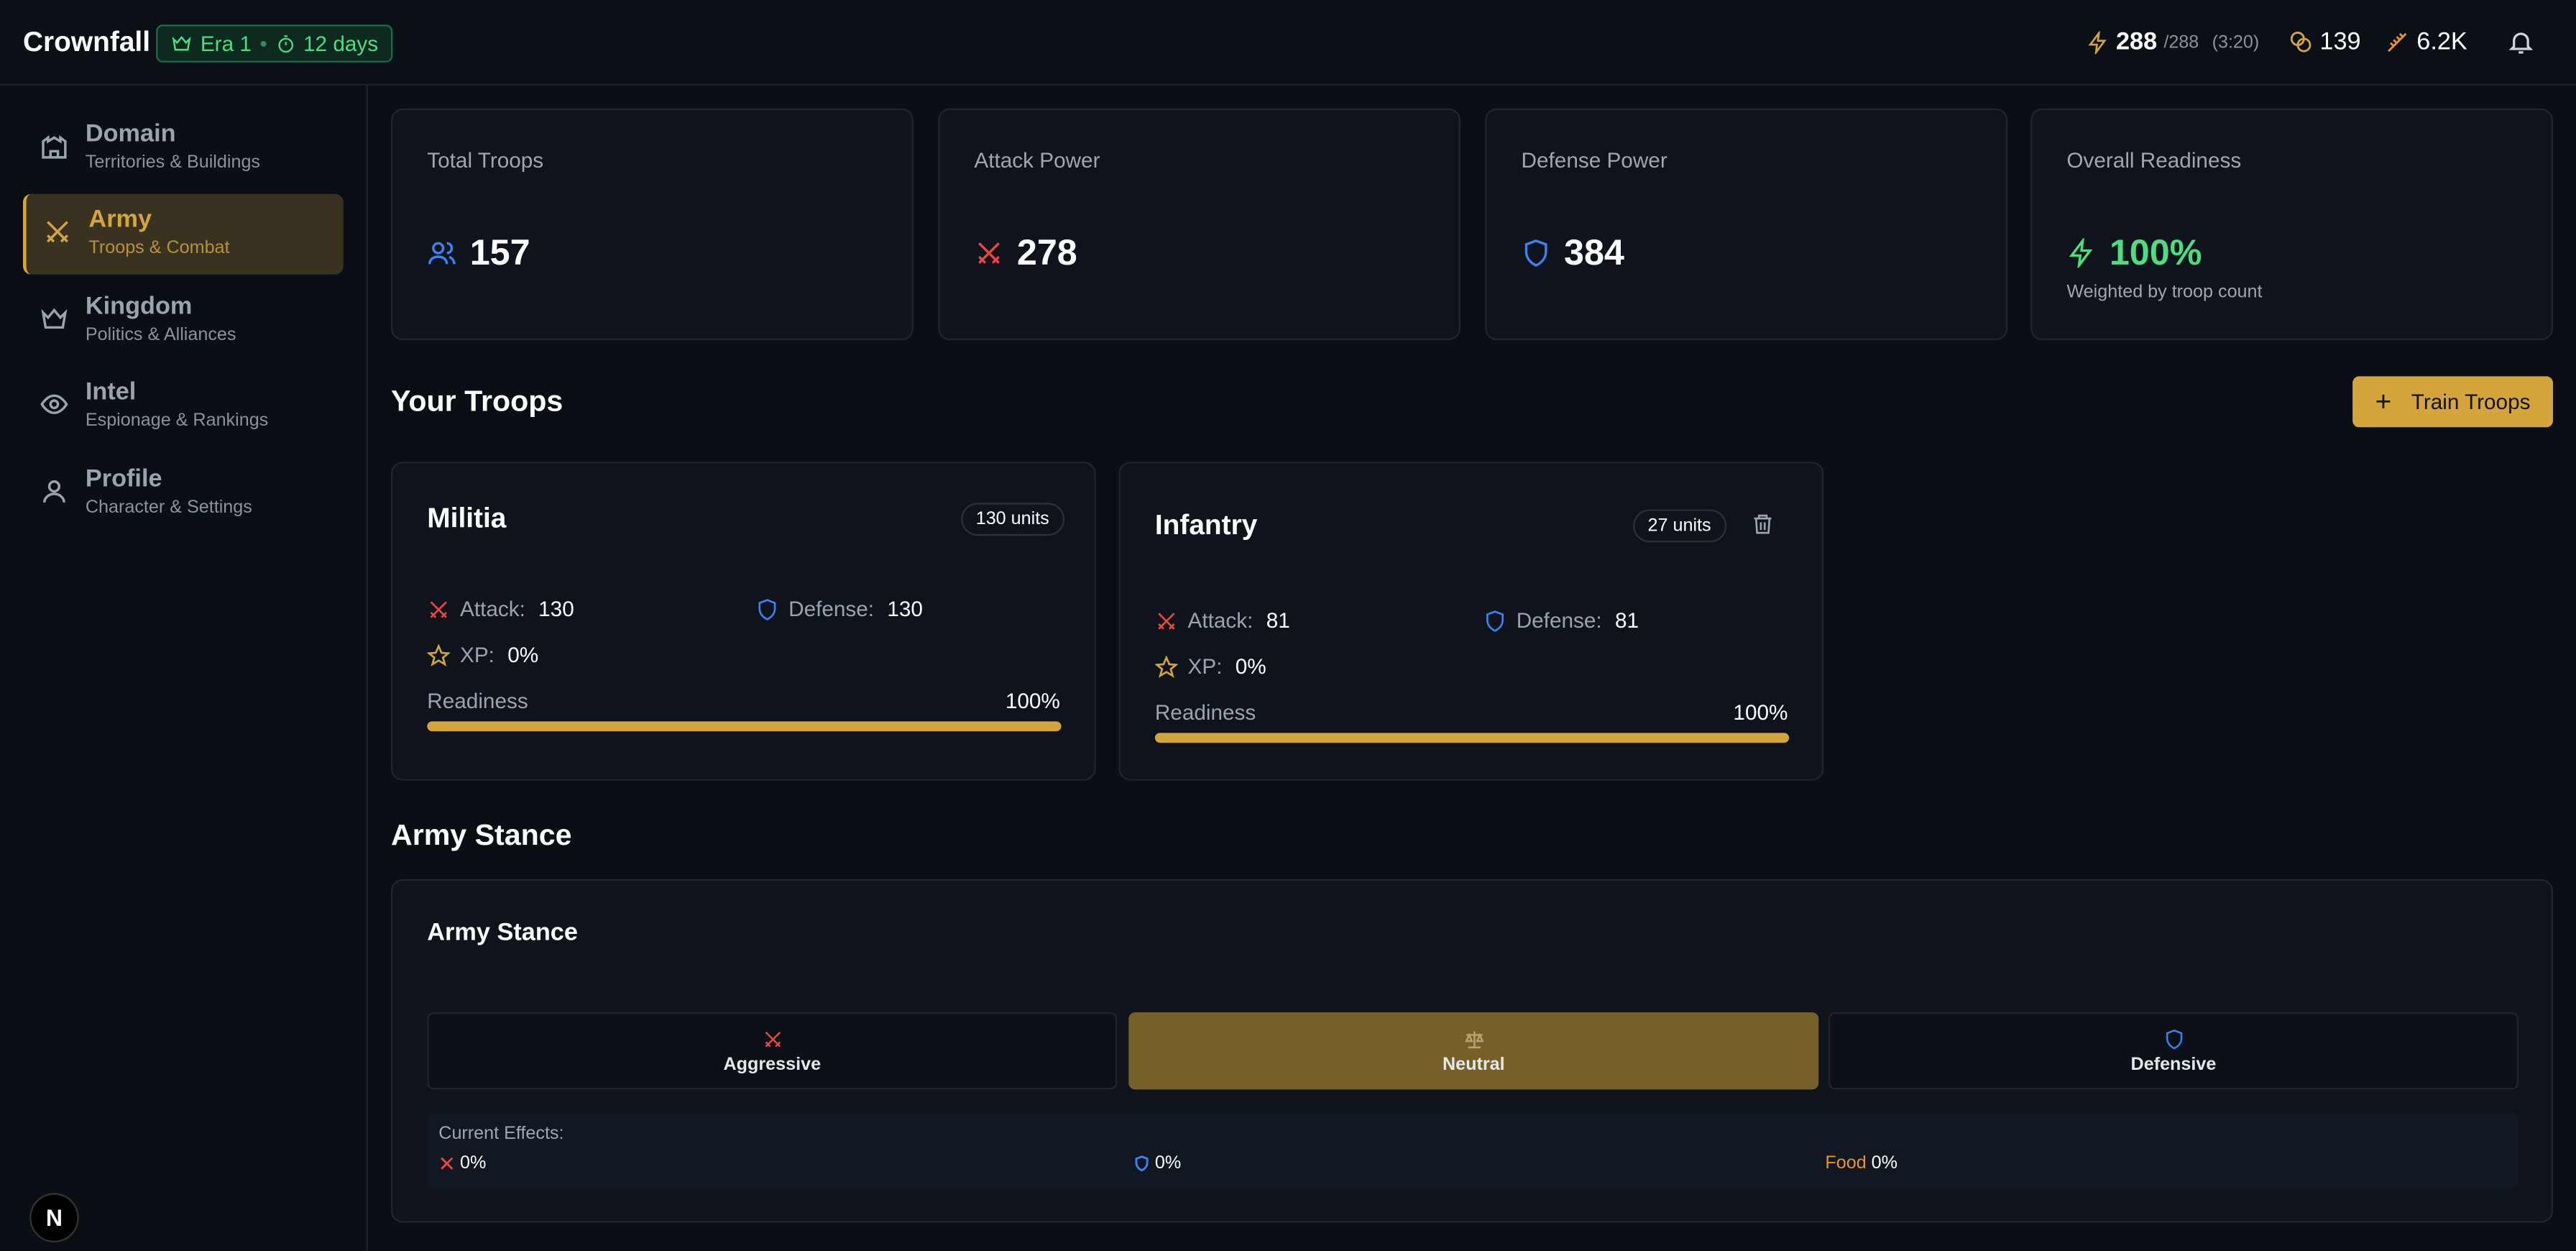 Image resolution: width=2576 pixels, height=1251 pixels. I want to click on attack-label: Attack:, so click(492, 608).